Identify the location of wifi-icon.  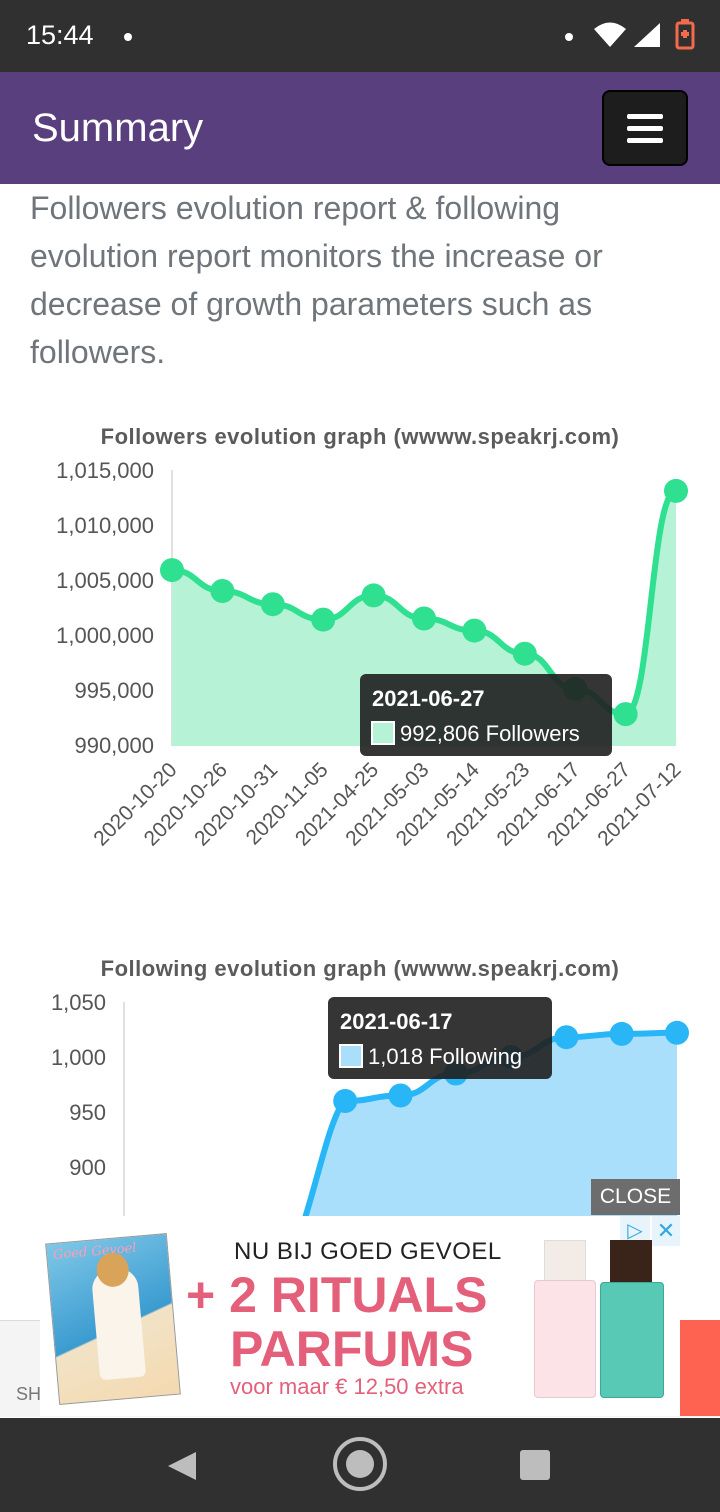
(610, 34).